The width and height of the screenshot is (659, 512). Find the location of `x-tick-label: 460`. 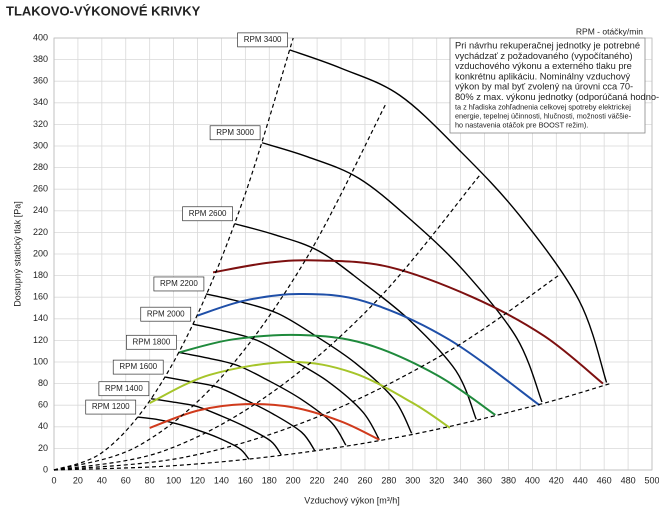

x-tick-label: 460 is located at coordinates (604, 480).